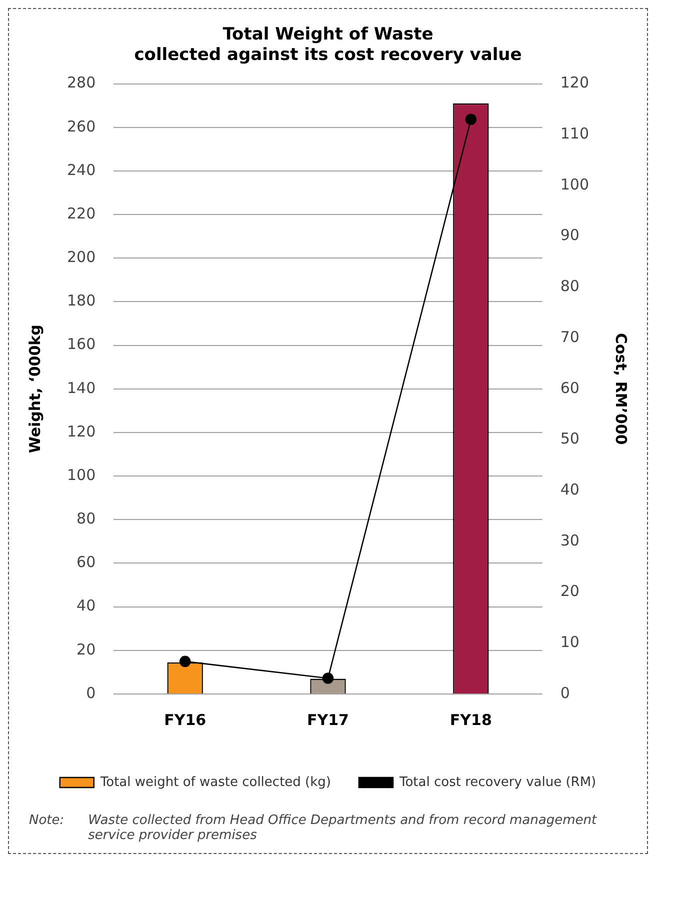  What do you see at coordinates (86, 562) in the screenshot?
I see `y-tick-label: 60` at bounding box center [86, 562].